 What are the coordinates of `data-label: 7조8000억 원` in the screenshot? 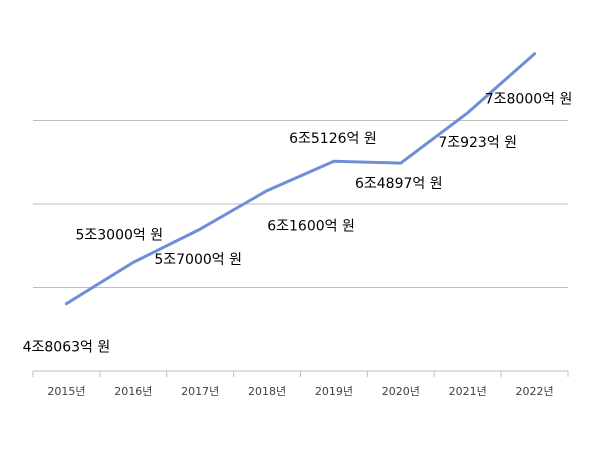 It's located at (529, 100).